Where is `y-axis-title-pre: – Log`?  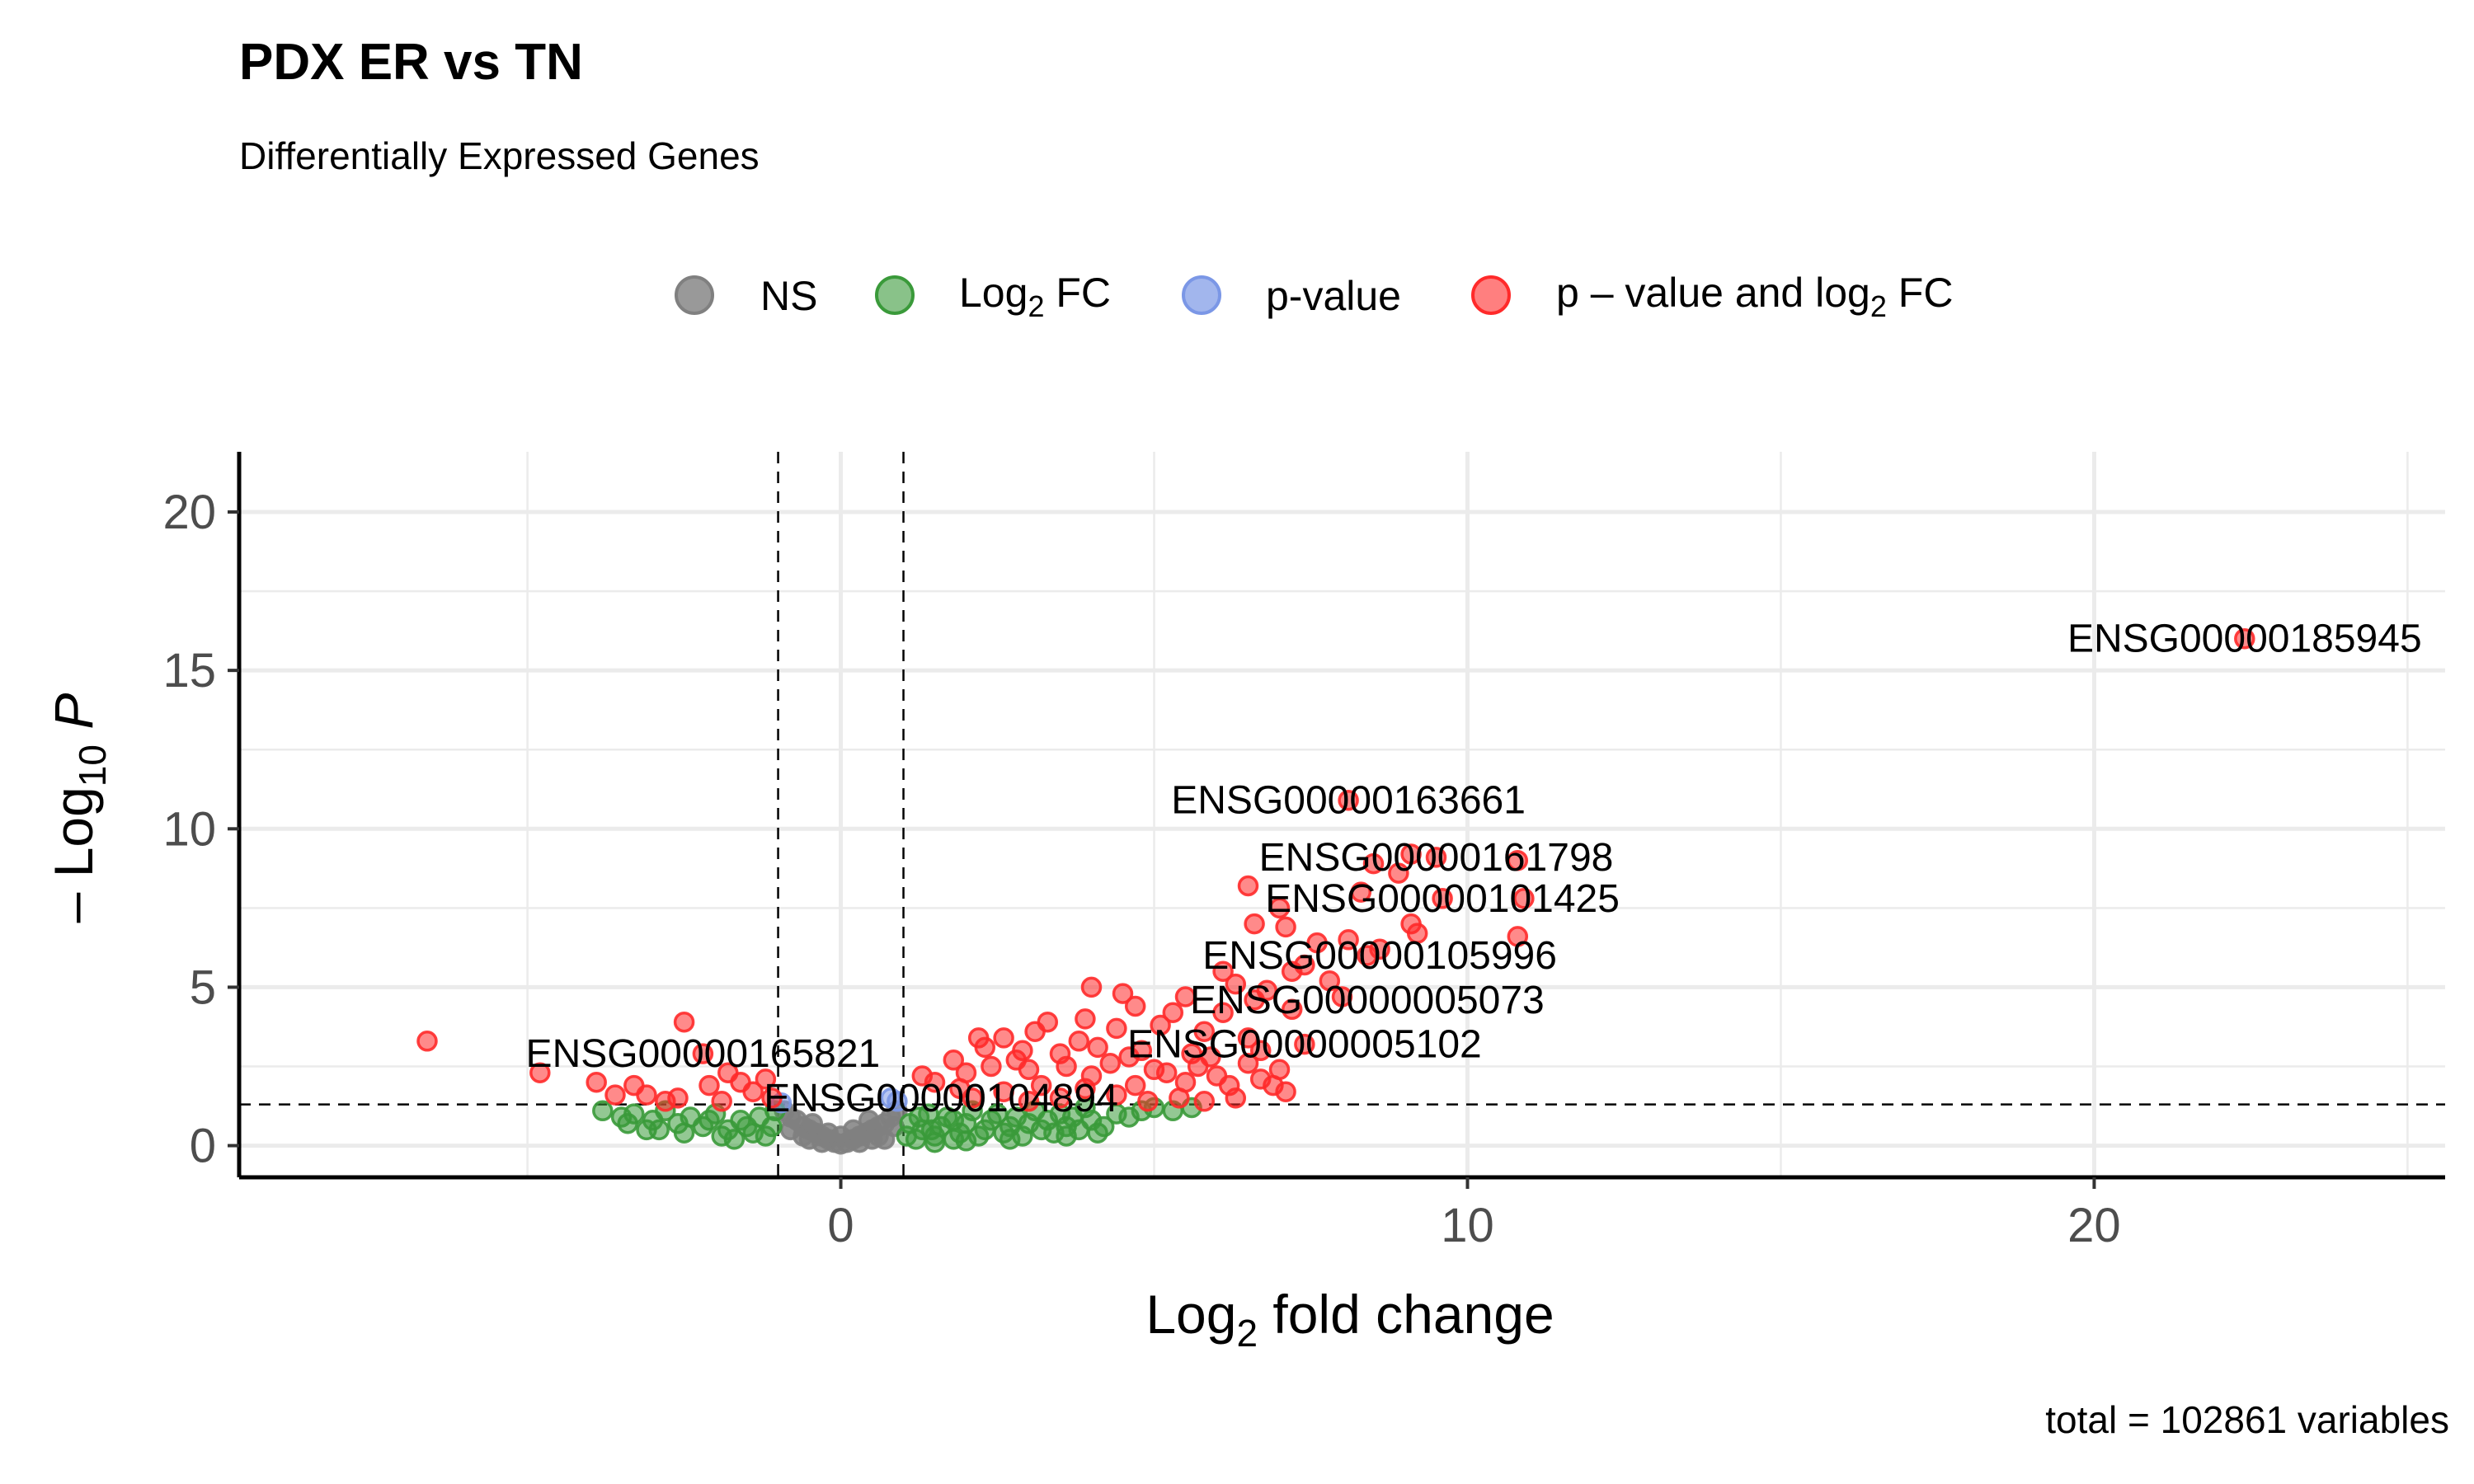 y-axis-title-pre: – Log is located at coordinates (73, 855).